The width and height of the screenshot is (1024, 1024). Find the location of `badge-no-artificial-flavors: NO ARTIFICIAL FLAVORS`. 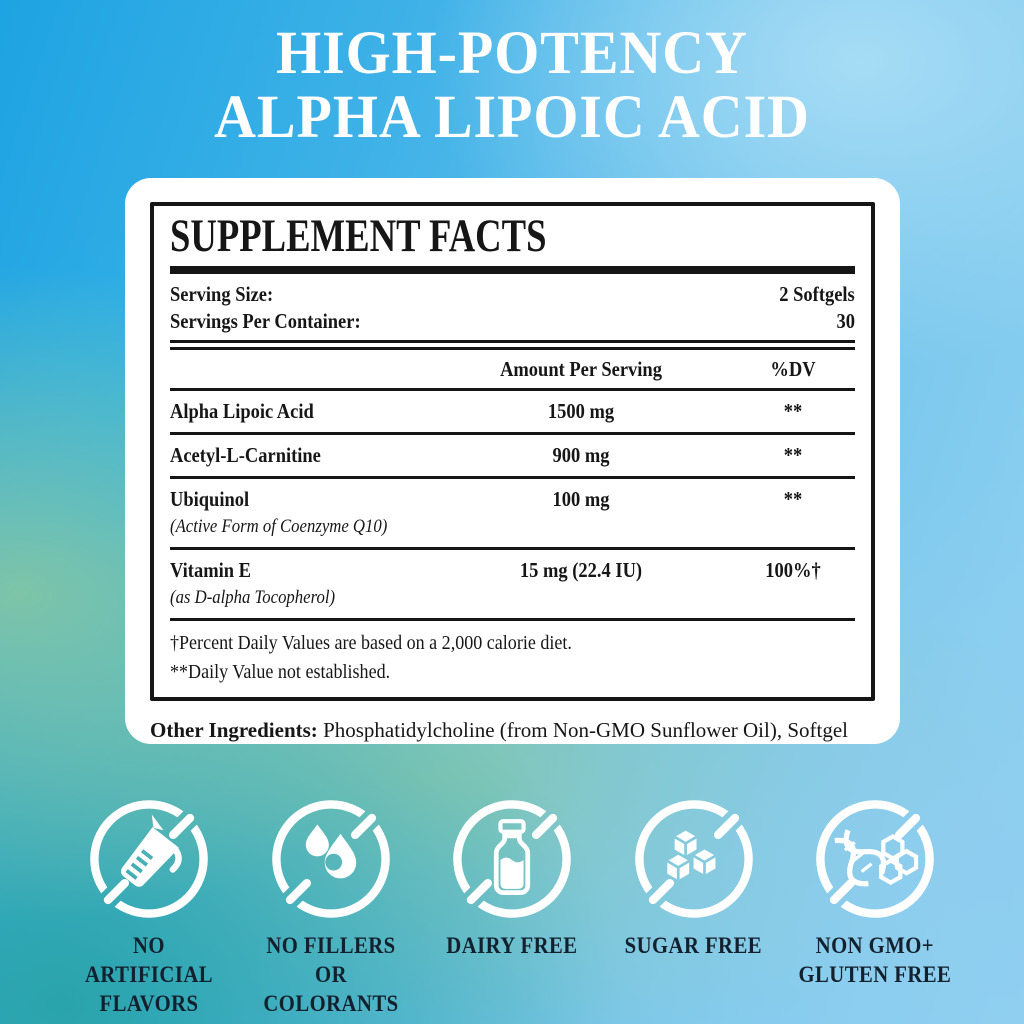

badge-no-artificial-flavors: NO ARTIFICIAL FLAVORS is located at coordinates (149, 907).